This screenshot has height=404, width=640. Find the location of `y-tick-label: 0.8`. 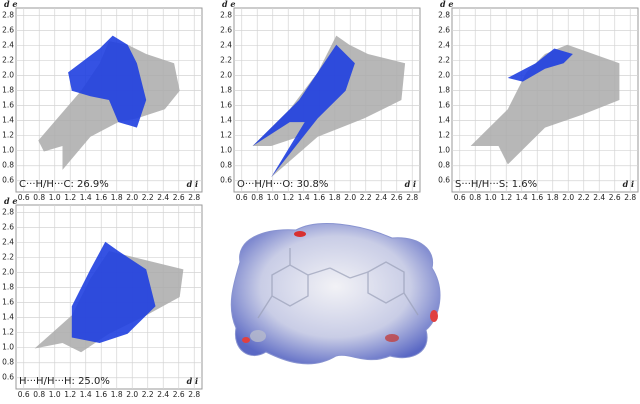

y-tick-label: 0.8 is located at coordinates (444, 165).